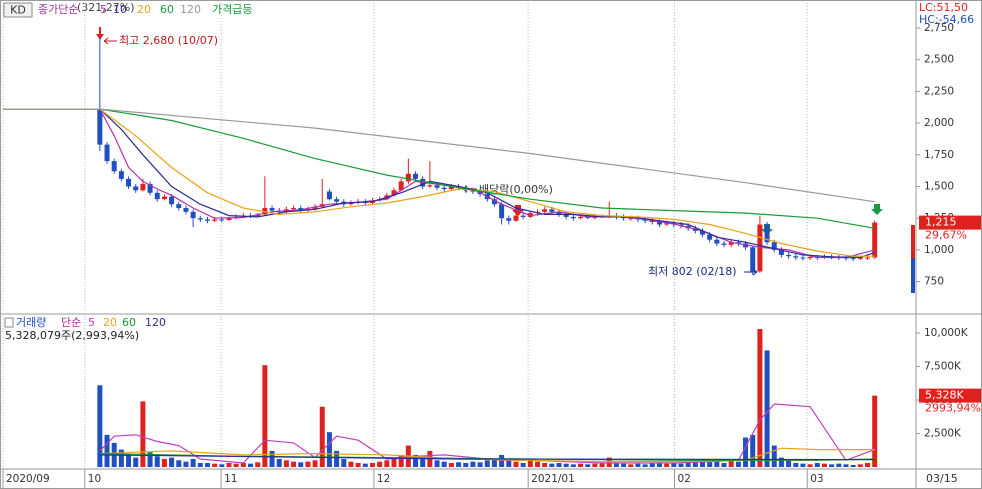 The height and width of the screenshot is (489, 982). I want to click on volume-name: 거래량, so click(31, 322).